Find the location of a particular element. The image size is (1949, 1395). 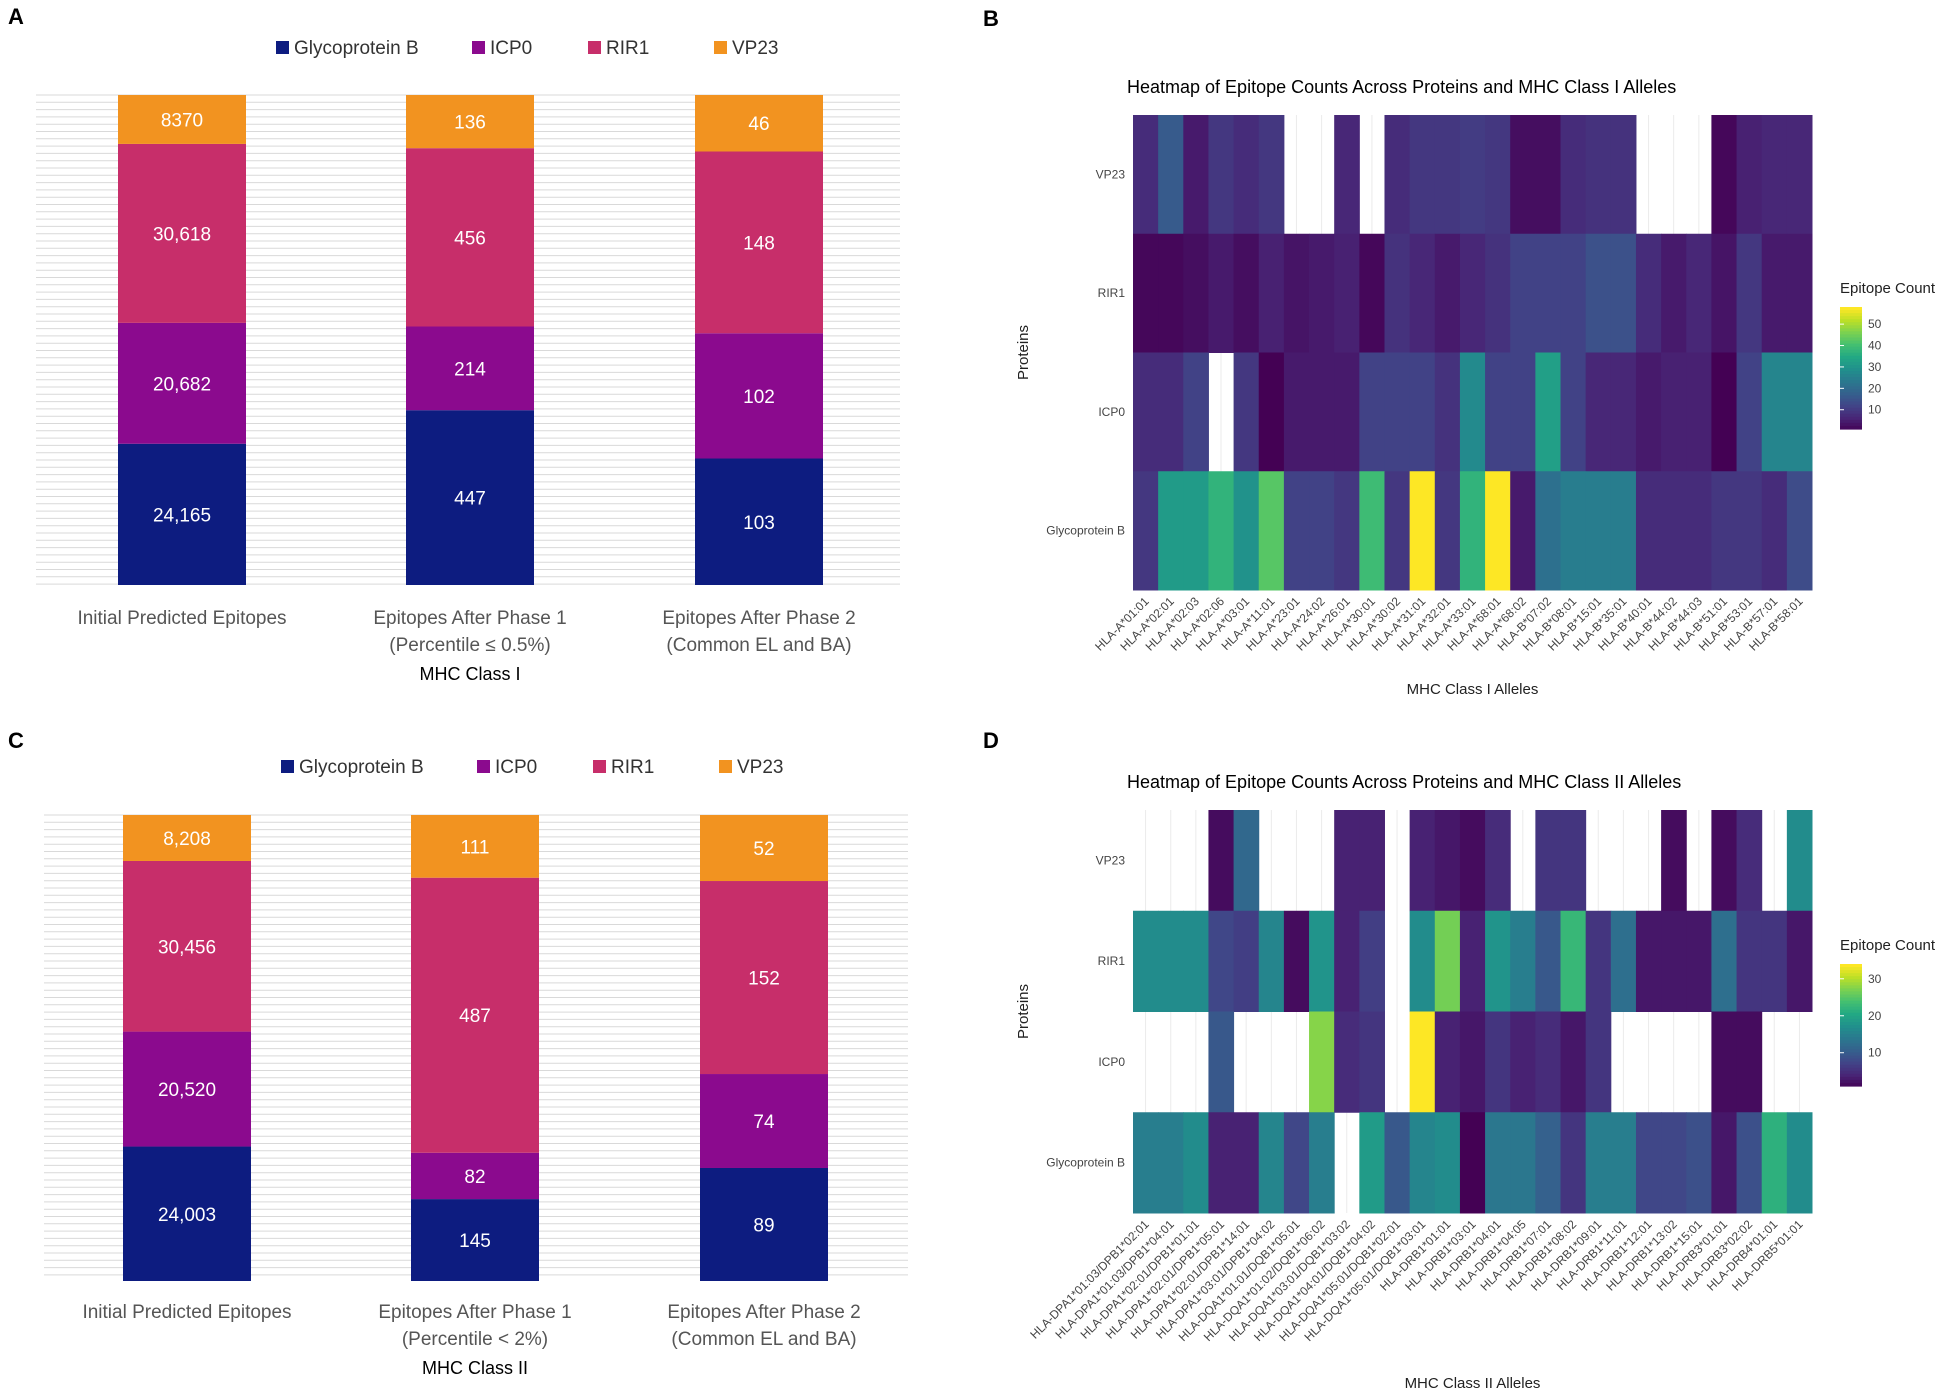

row-label: ICP0 is located at coordinates (1111, 412).